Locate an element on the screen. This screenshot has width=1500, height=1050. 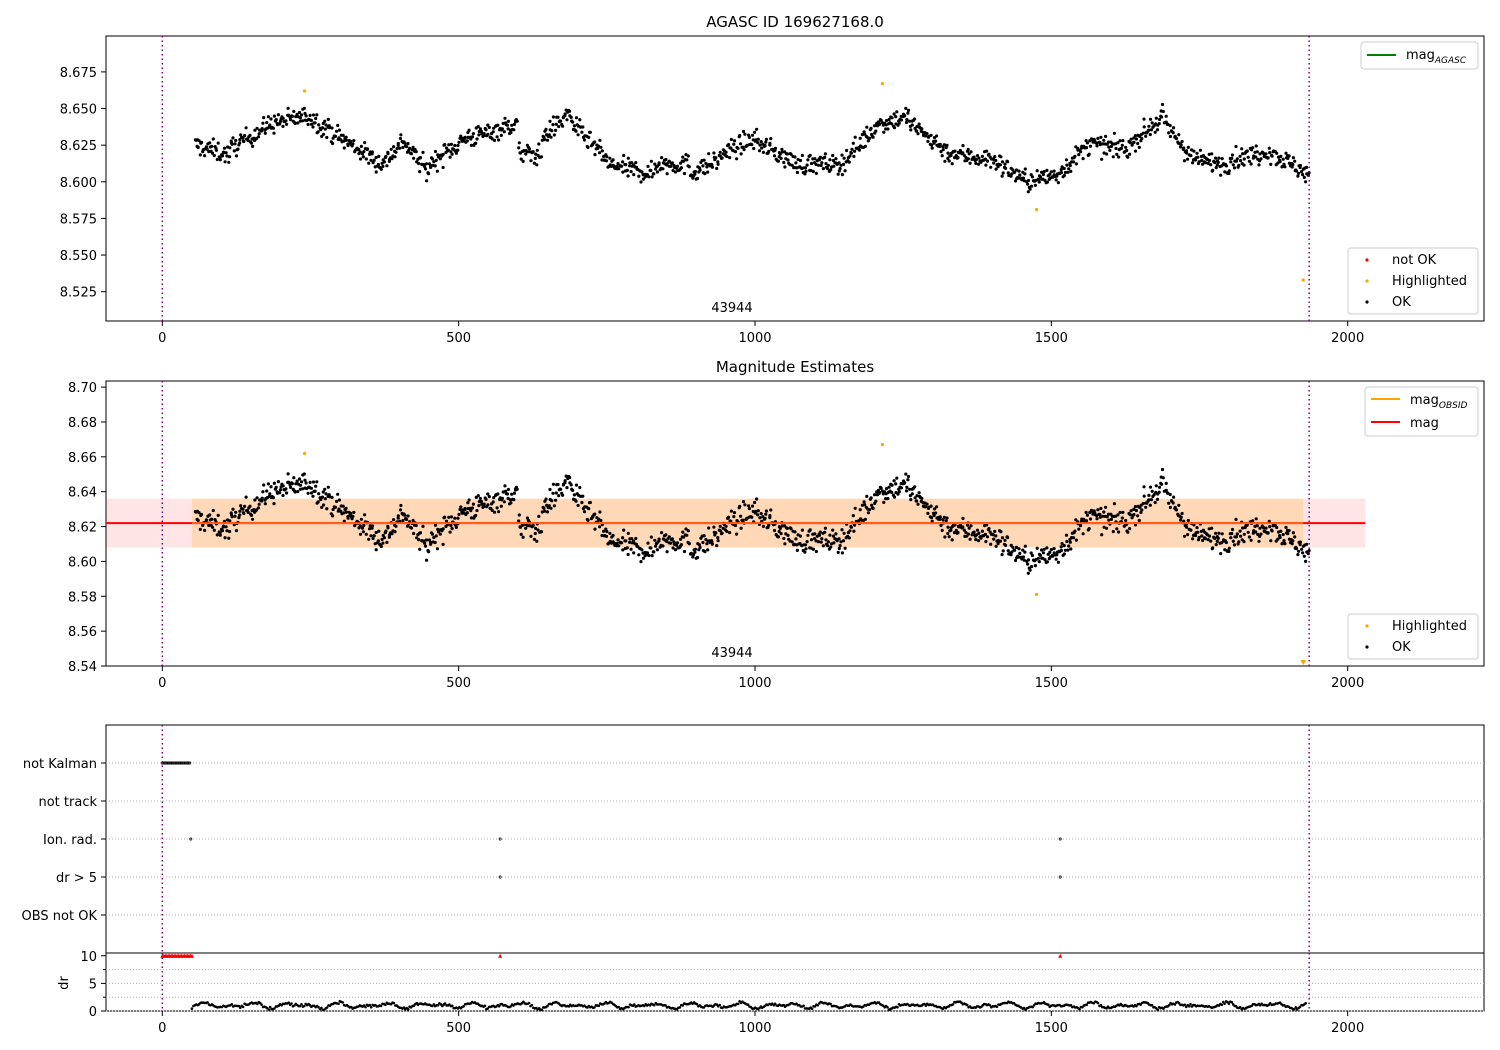
legend-swatch-not-ok is located at coordinates (1367, 260).